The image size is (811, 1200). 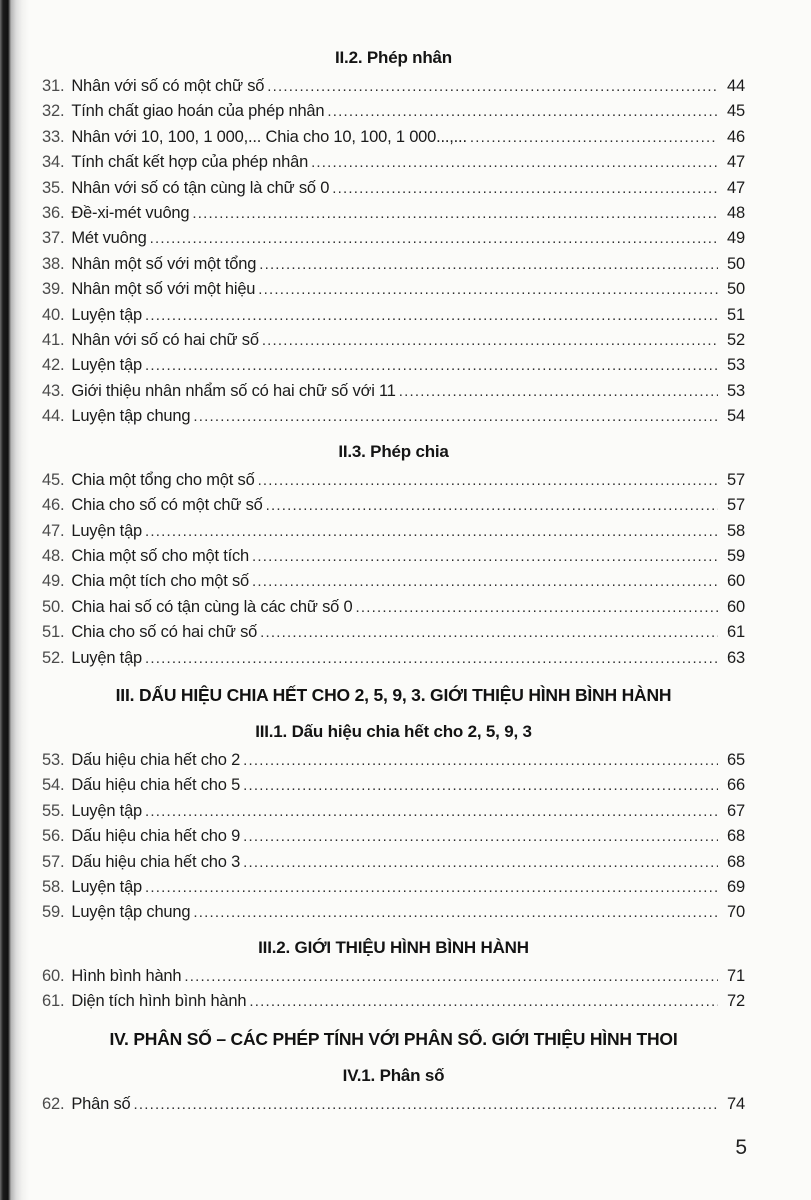 What do you see at coordinates (53, 581) in the screenshot?
I see `toc-entry-number: 49.` at bounding box center [53, 581].